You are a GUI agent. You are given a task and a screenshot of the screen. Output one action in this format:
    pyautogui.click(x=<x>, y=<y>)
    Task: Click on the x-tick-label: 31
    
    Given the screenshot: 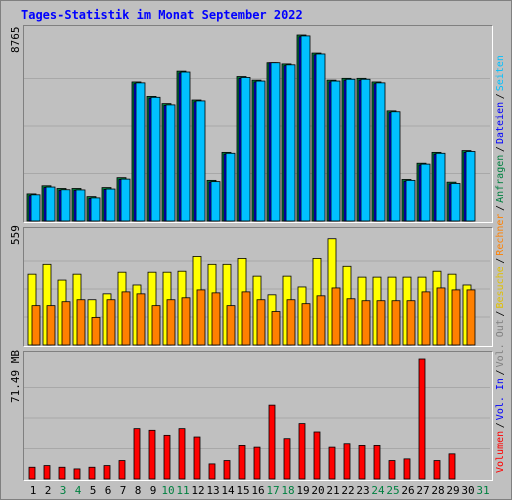 What is the action you would take?
    pyautogui.click(x=482, y=490)
    